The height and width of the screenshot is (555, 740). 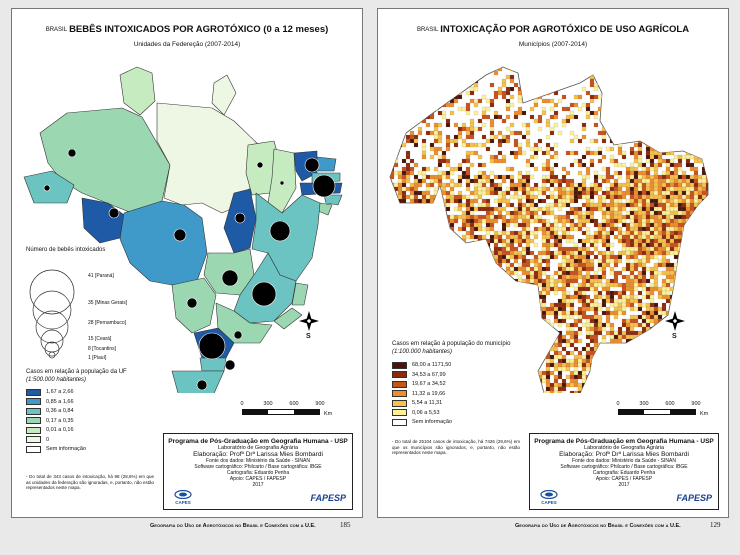 I want to click on left-scale-unit: Km, so click(x=328, y=414).